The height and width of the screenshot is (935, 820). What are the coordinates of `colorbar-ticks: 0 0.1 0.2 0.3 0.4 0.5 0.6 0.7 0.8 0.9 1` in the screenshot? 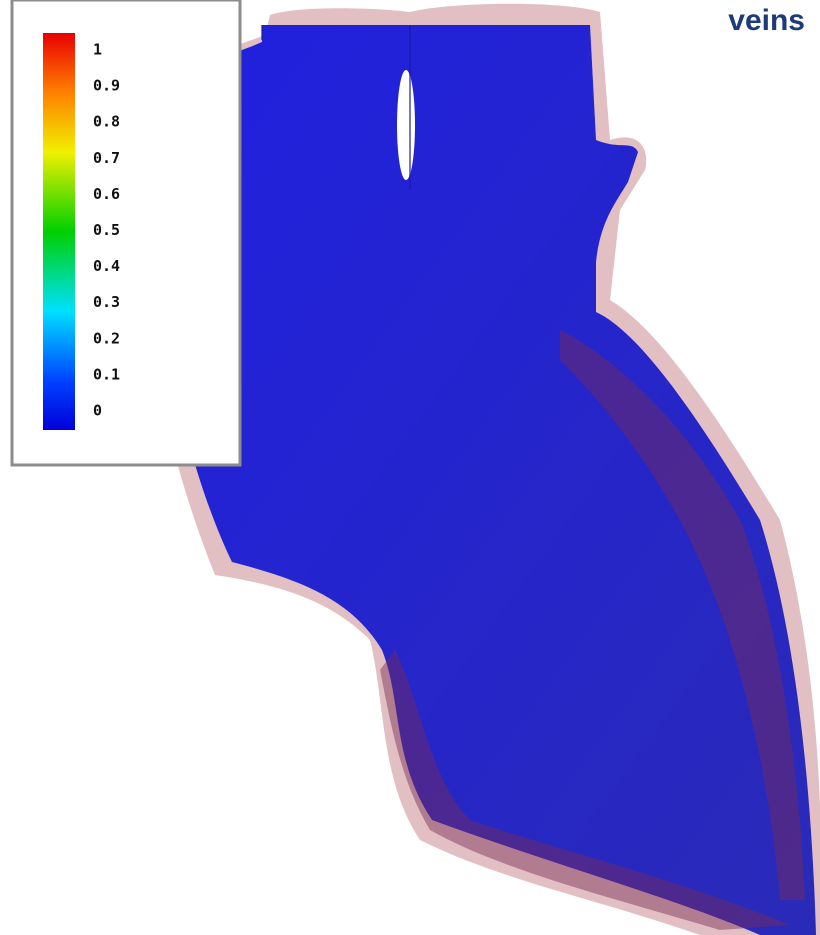 It's located at (106, 230).